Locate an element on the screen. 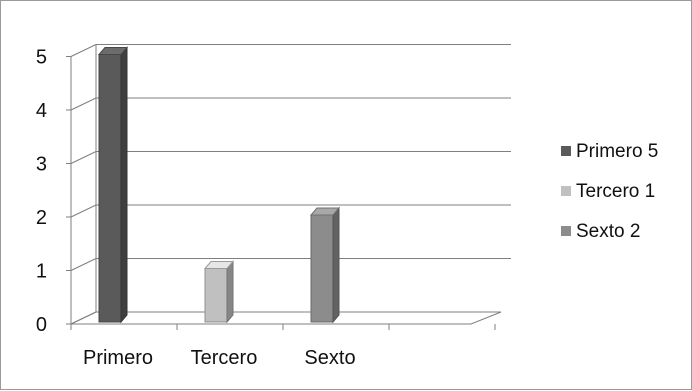 This screenshot has width=692, height=391. x-tick-label: Primero is located at coordinates (118, 358).